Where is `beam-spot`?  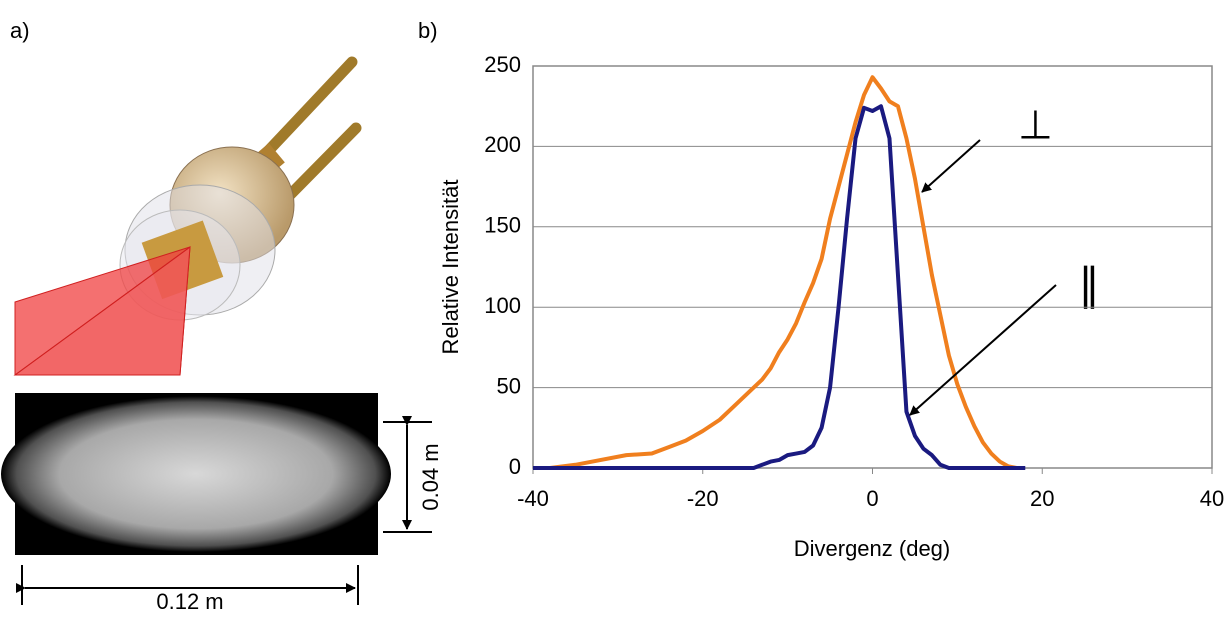
beam-spot is located at coordinates (196, 474).